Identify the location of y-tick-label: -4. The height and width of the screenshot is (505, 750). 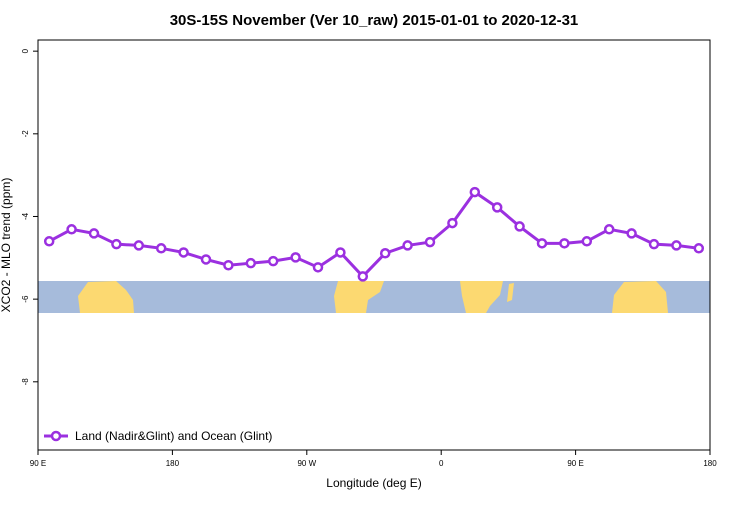
(25, 216).